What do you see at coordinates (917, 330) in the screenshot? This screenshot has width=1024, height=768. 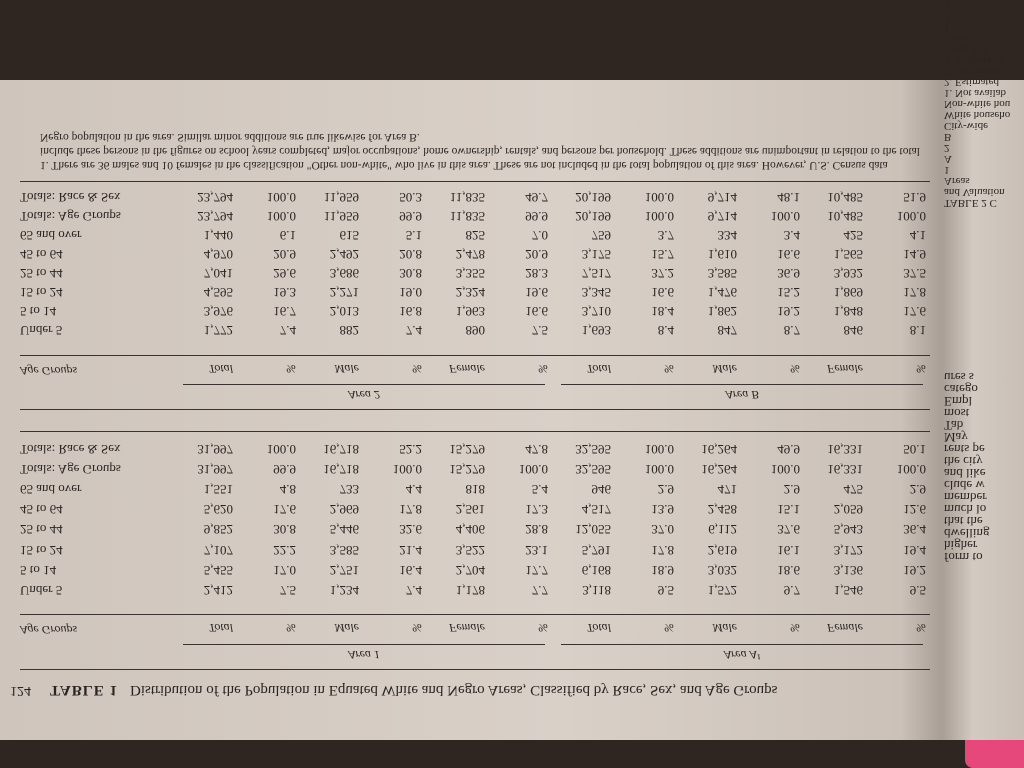 I see `cell: 8.1` at bounding box center [917, 330].